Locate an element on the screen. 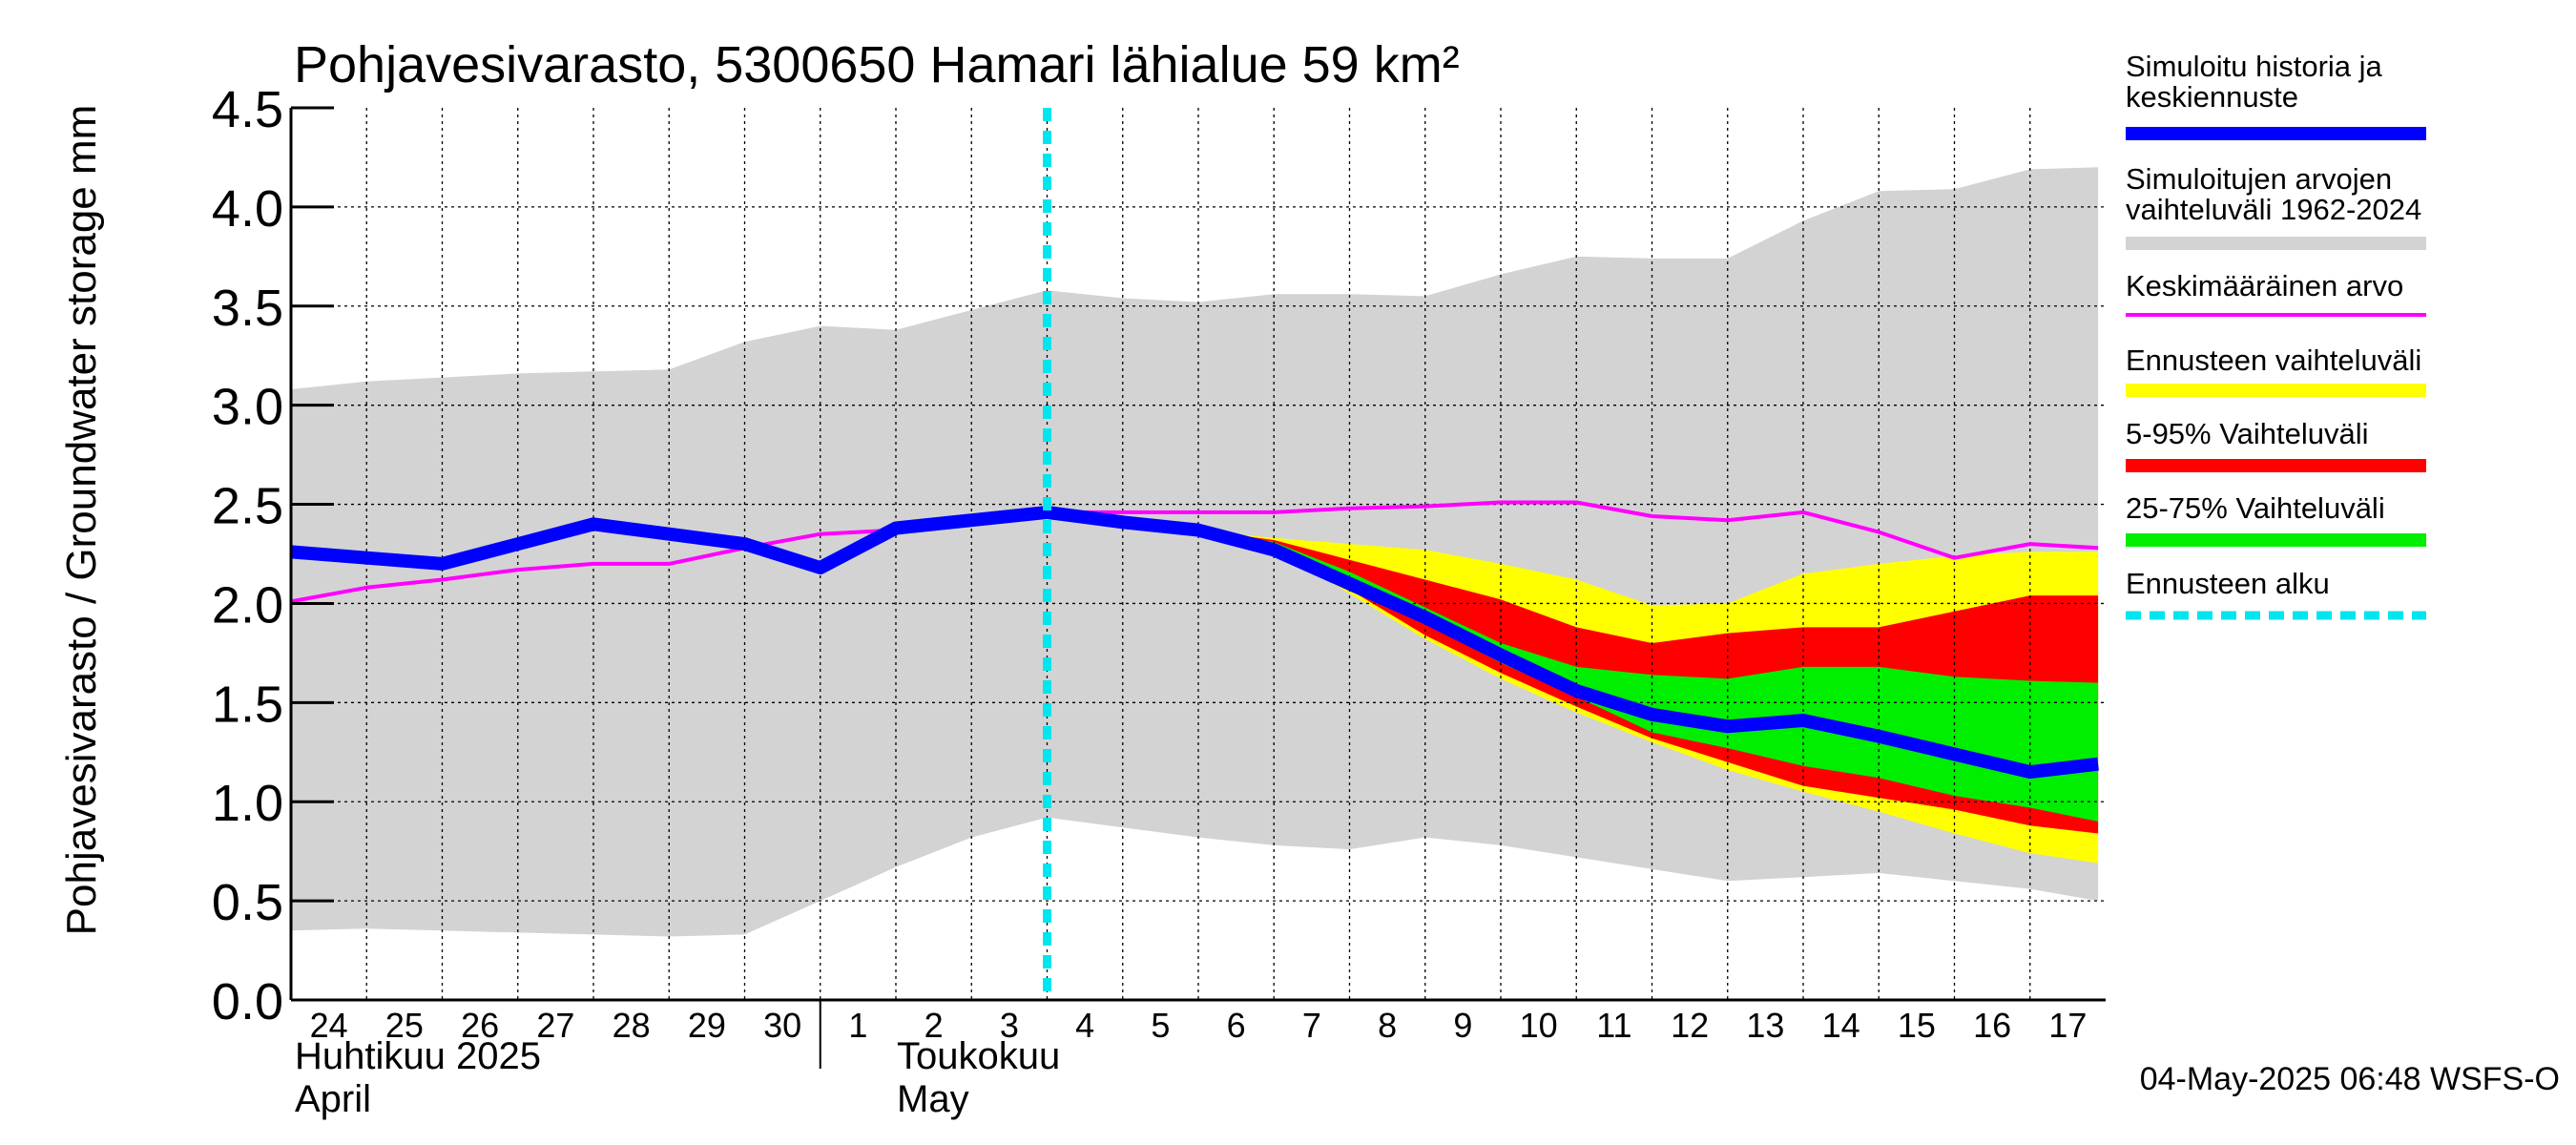 This screenshot has width=2576, height=1145. y-tick-label: 2.5 is located at coordinates (247, 506).